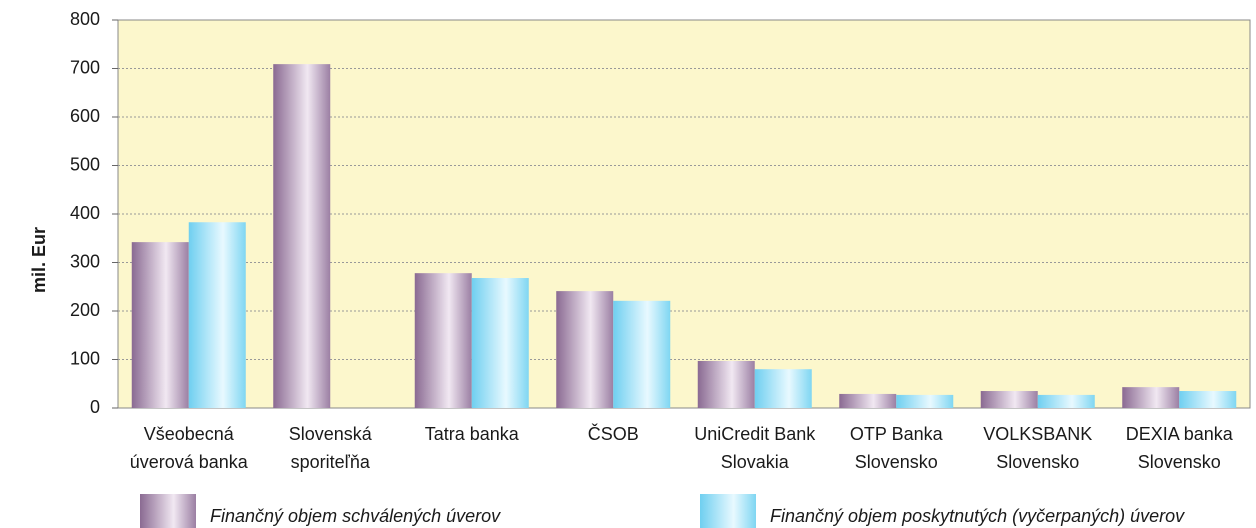 The image size is (1256, 528). Describe the element at coordinates (85, 164) in the screenshot. I see `y-tick-label: 500` at that location.